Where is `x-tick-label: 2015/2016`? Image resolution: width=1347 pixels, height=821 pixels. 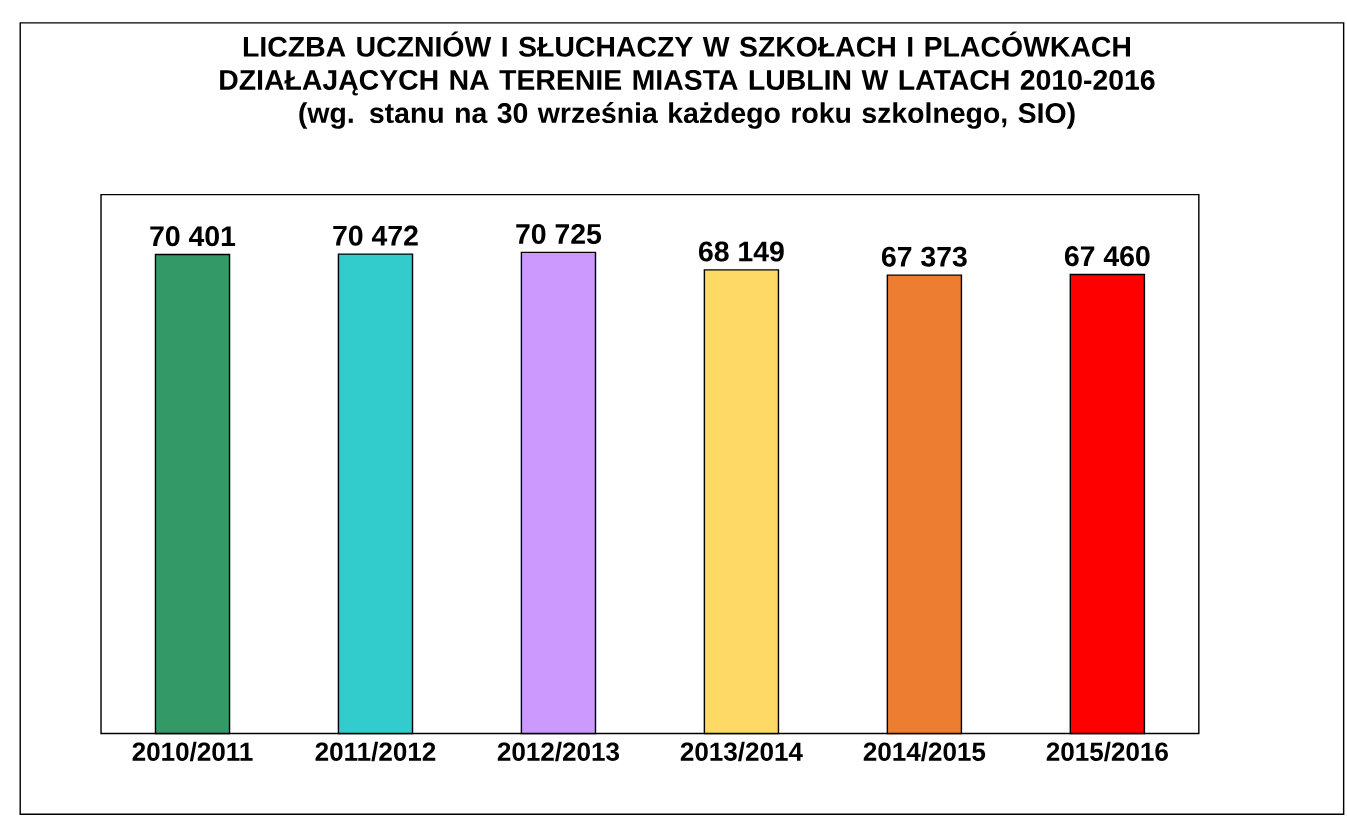 x-tick-label: 2015/2016 is located at coordinates (1107, 751).